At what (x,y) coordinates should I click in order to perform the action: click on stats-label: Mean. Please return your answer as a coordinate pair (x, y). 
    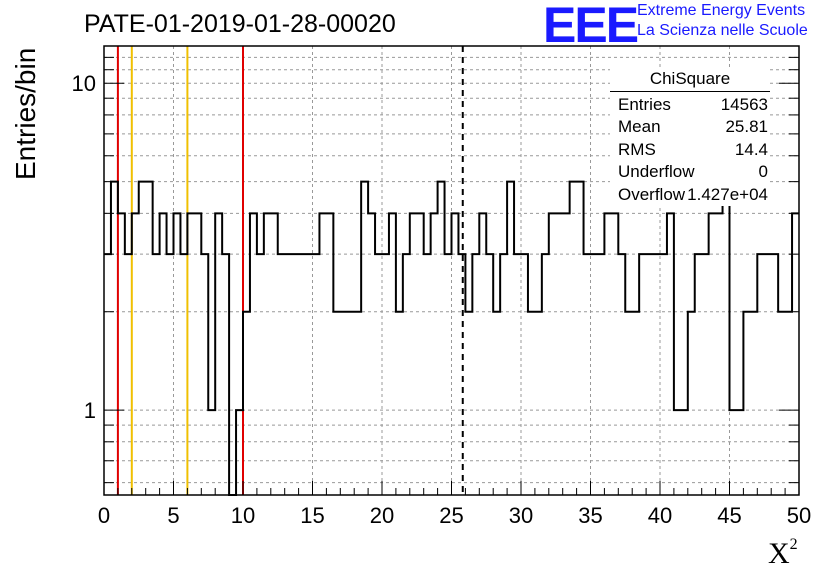
    Looking at the image, I should click on (639, 126).